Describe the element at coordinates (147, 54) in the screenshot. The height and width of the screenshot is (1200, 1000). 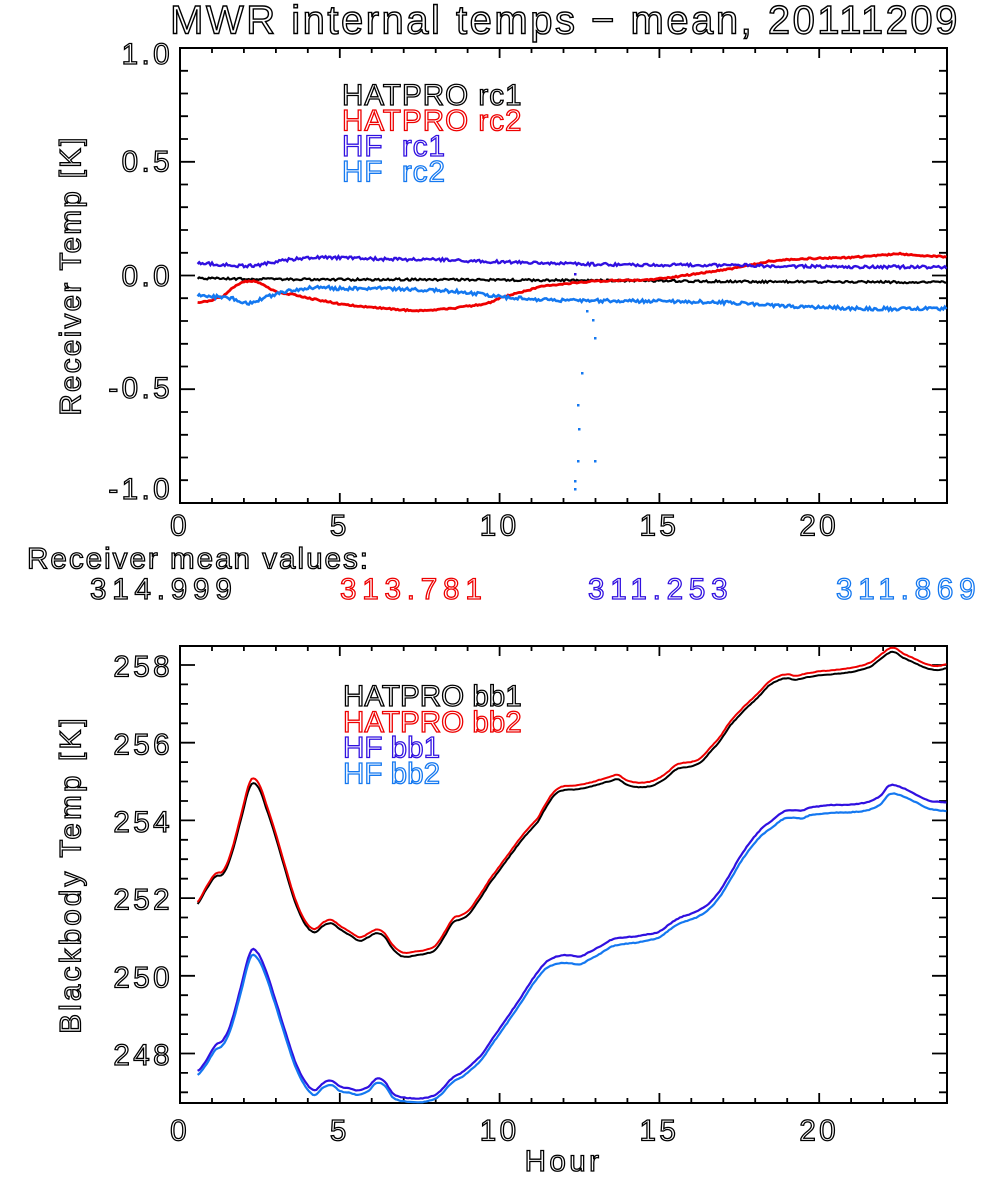
I see `svg-text: 1.0` at that location.